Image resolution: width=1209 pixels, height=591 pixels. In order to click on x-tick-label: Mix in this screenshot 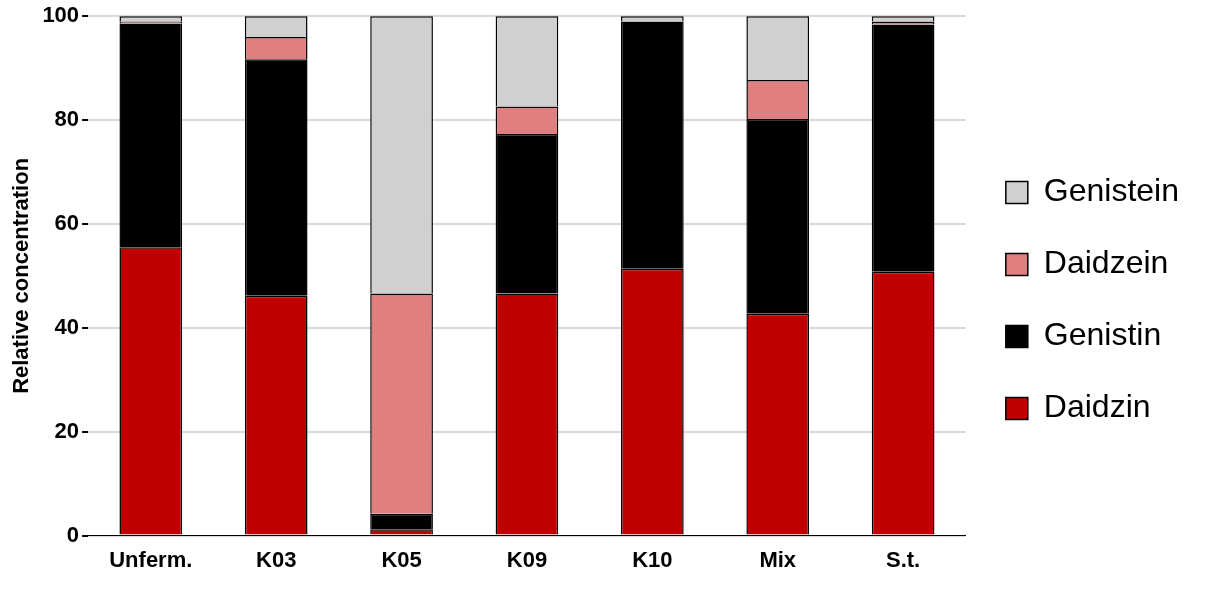, I will do `click(778, 559)`.